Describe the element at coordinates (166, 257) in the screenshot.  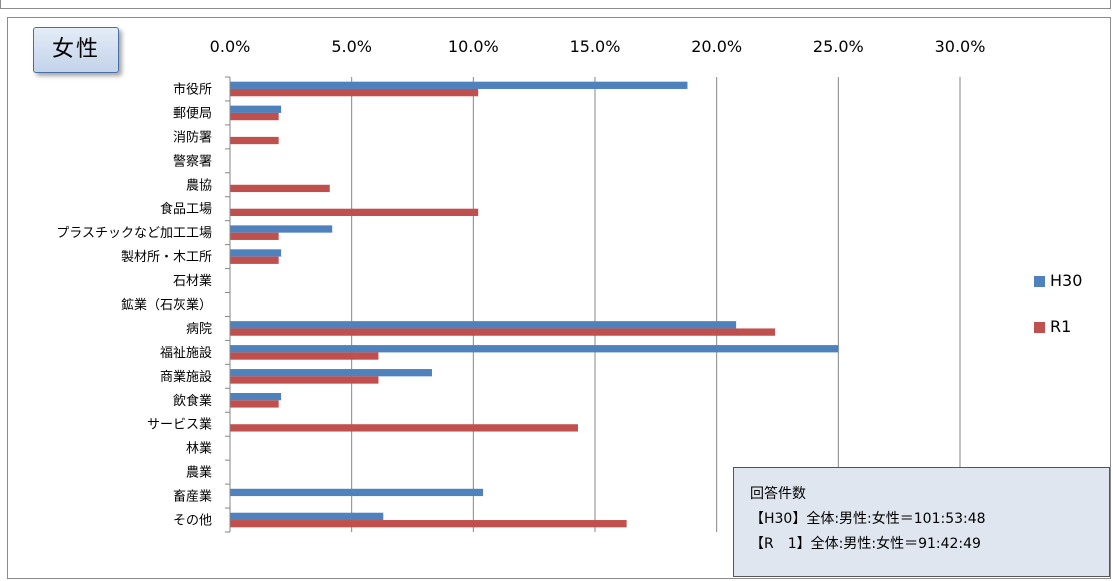
I see `category-label: 製材所・木工所` at that location.